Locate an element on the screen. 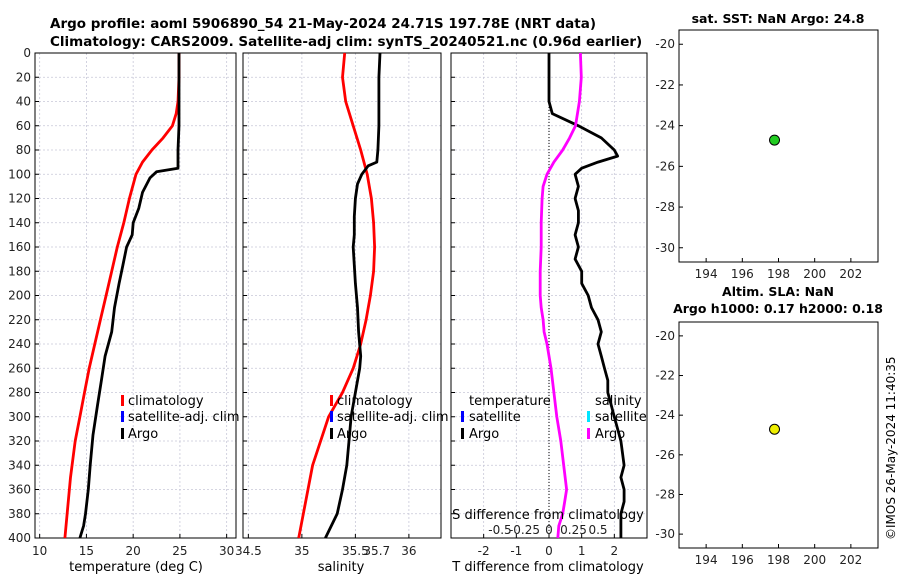 The width and height of the screenshot is (900, 580). y-tick-label: 300 is located at coordinates (19, 417).